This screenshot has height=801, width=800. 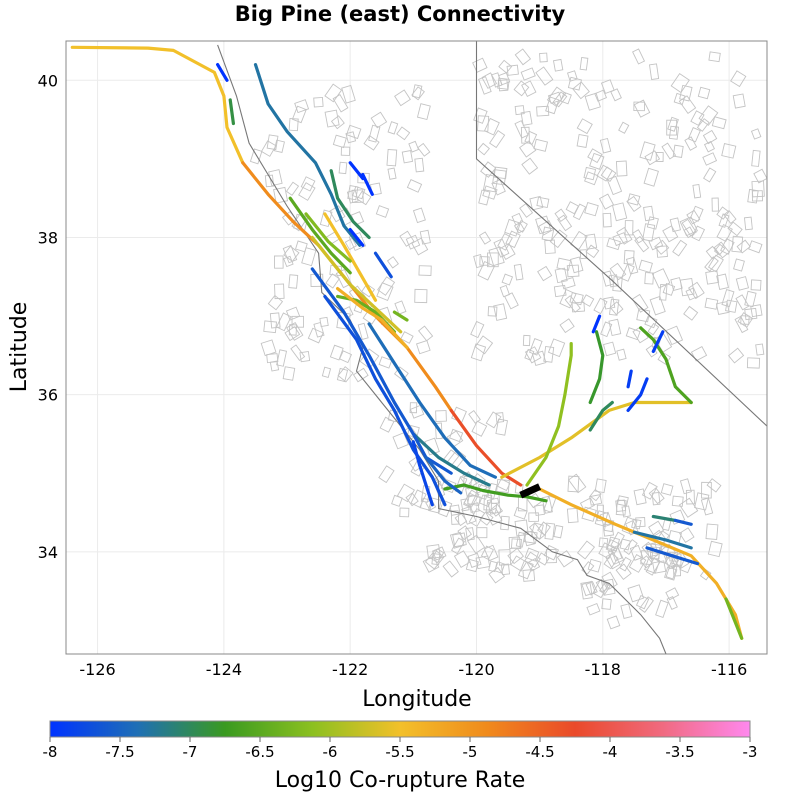 What do you see at coordinates (750, 752) in the screenshot?
I see `colorbar-tick-label: -3` at bounding box center [750, 752].